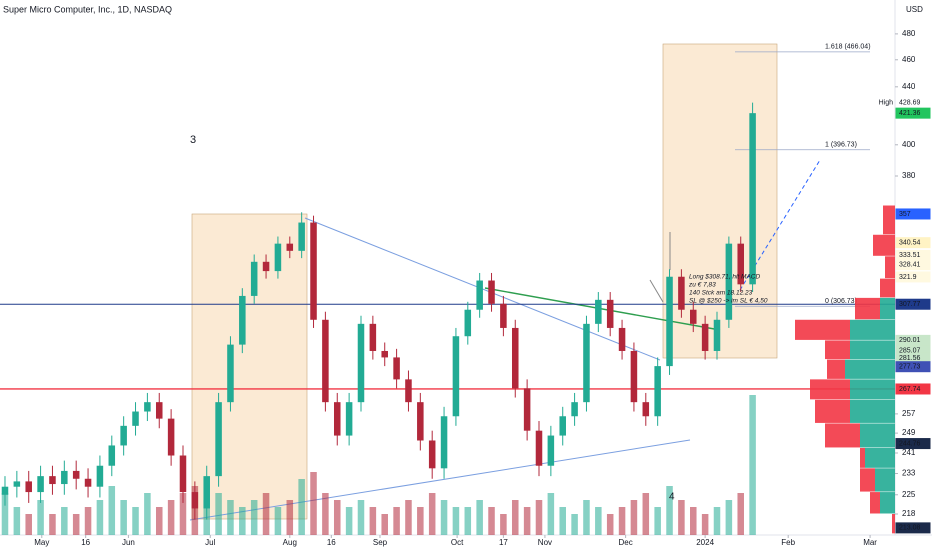 This screenshot has height=550, width=932. What do you see at coordinates (290, 542) in the screenshot?
I see `x-tick-label: Aug` at bounding box center [290, 542].